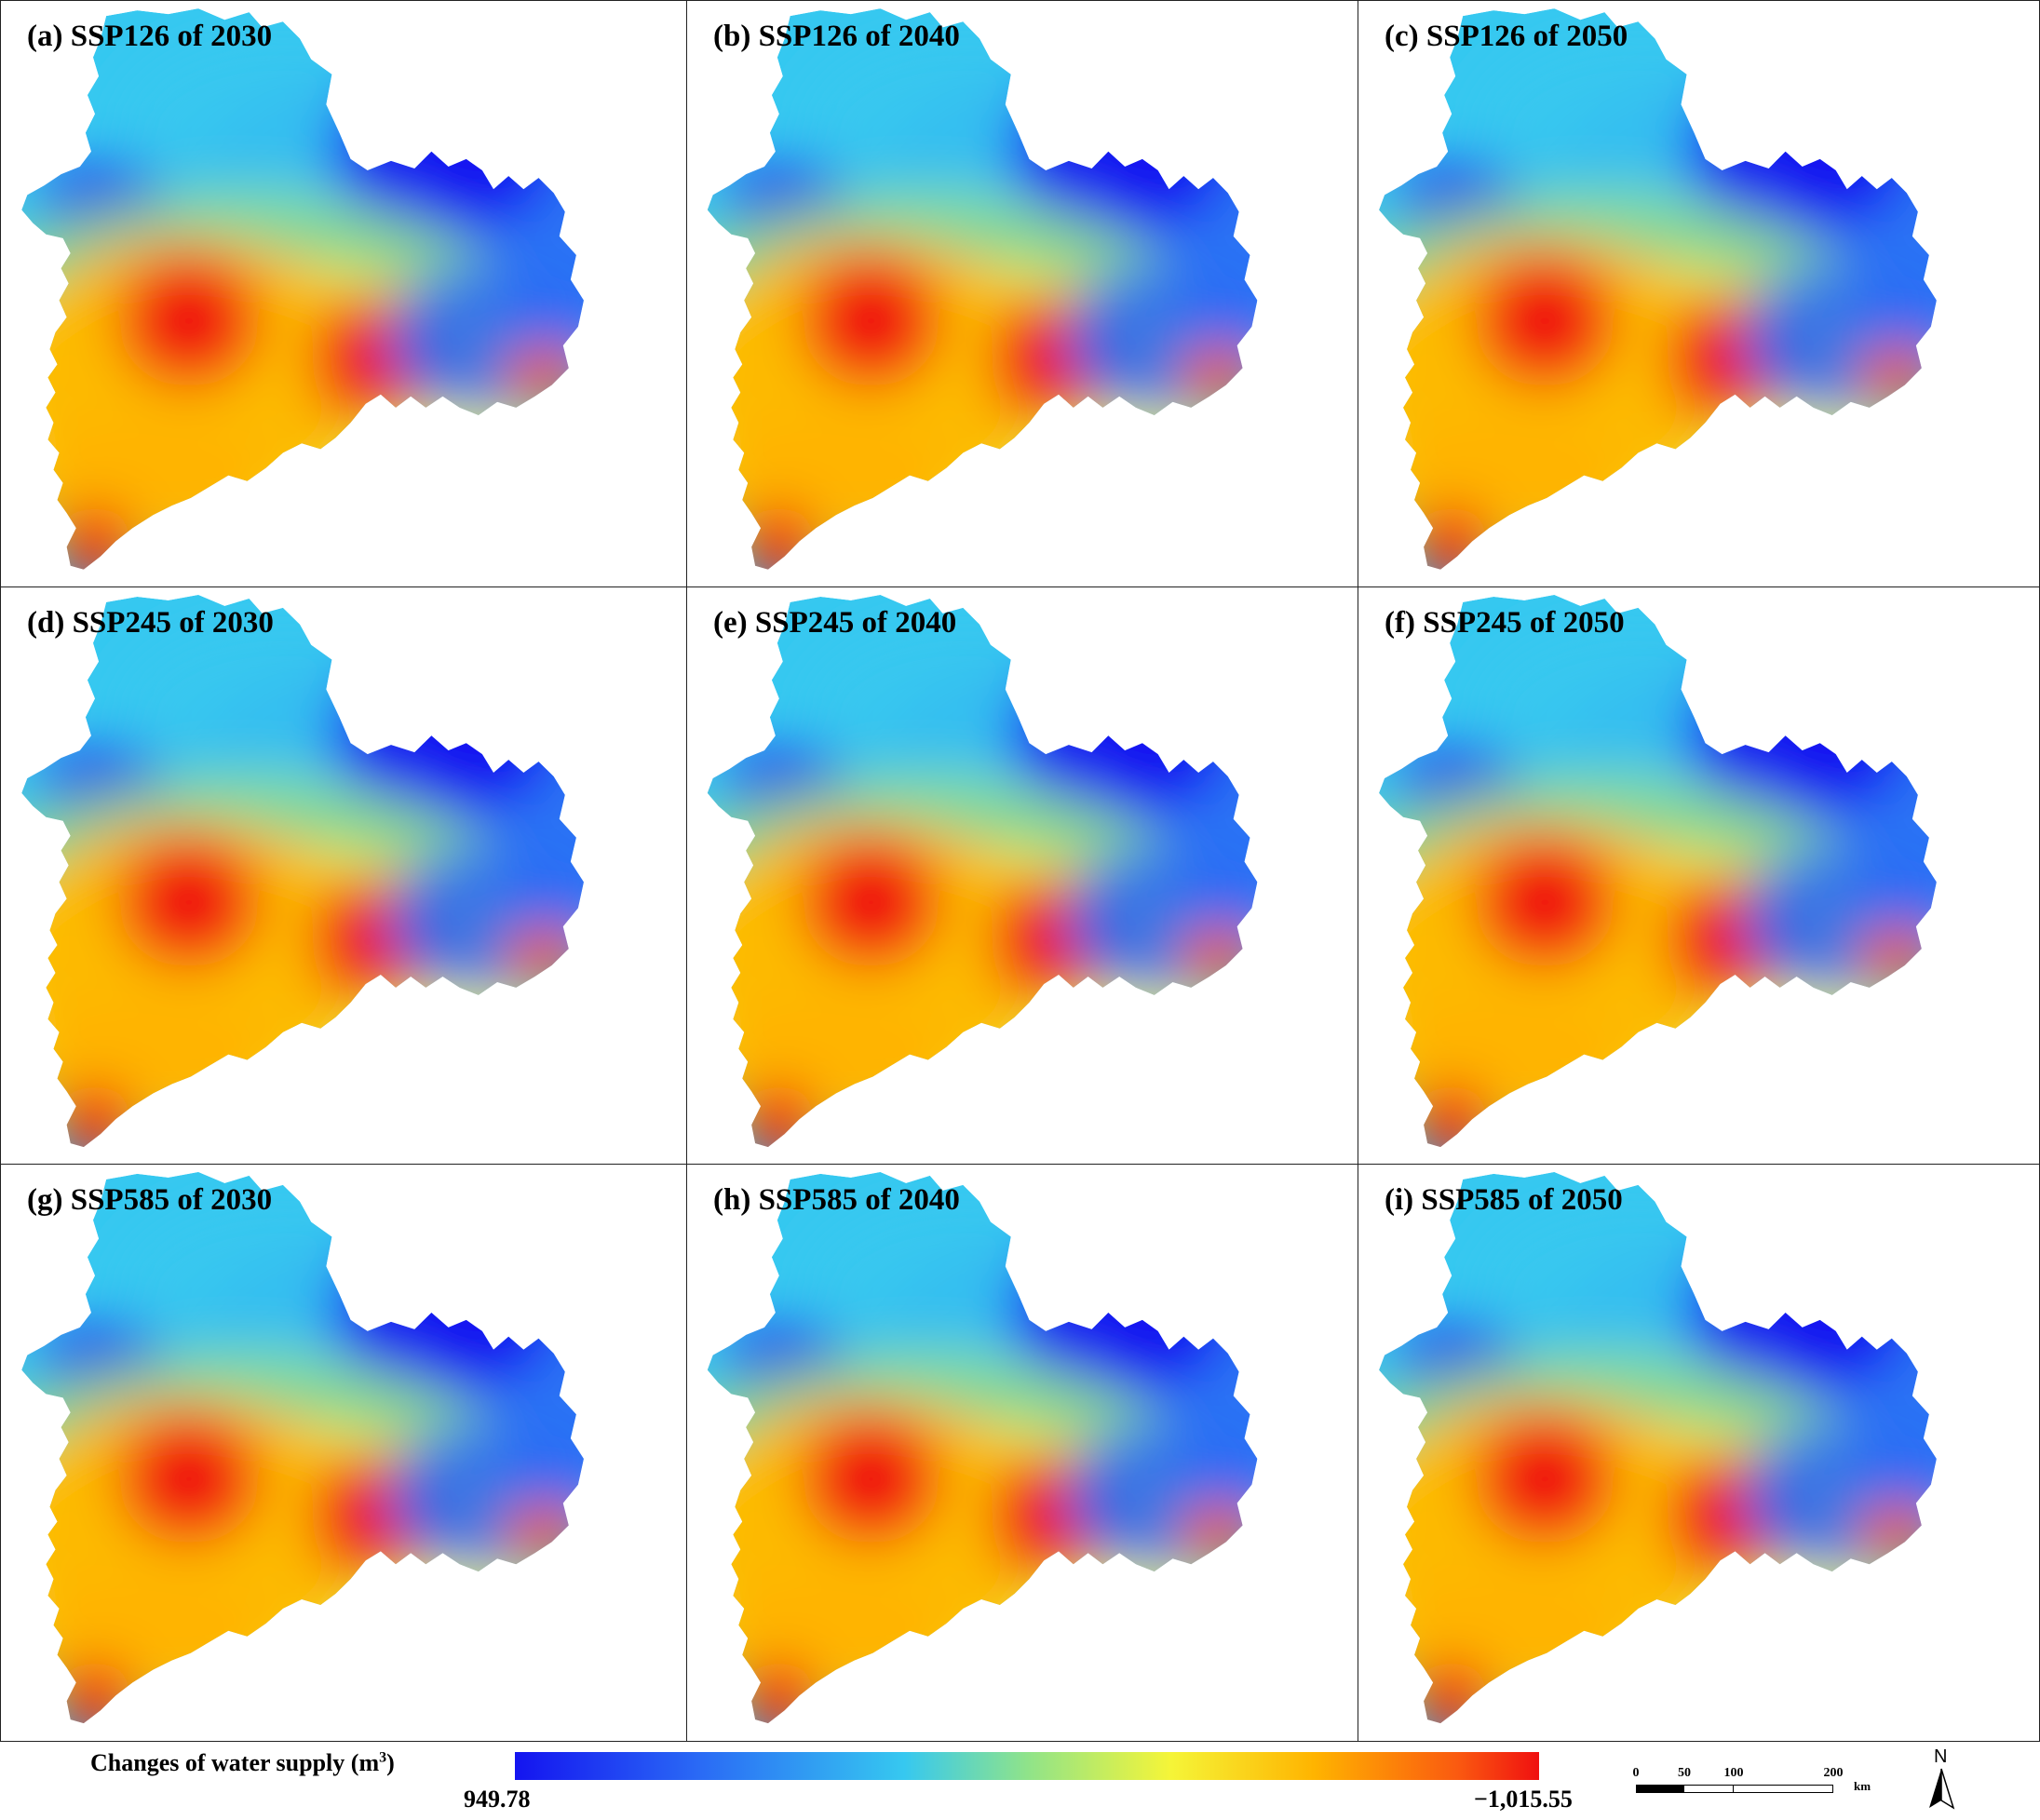 The width and height of the screenshot is (2040, 1820). Describe the element at coordinates (150, 1200) in the screenshot. I see `panel-title: (g) SSP585 of 2030` at that location.